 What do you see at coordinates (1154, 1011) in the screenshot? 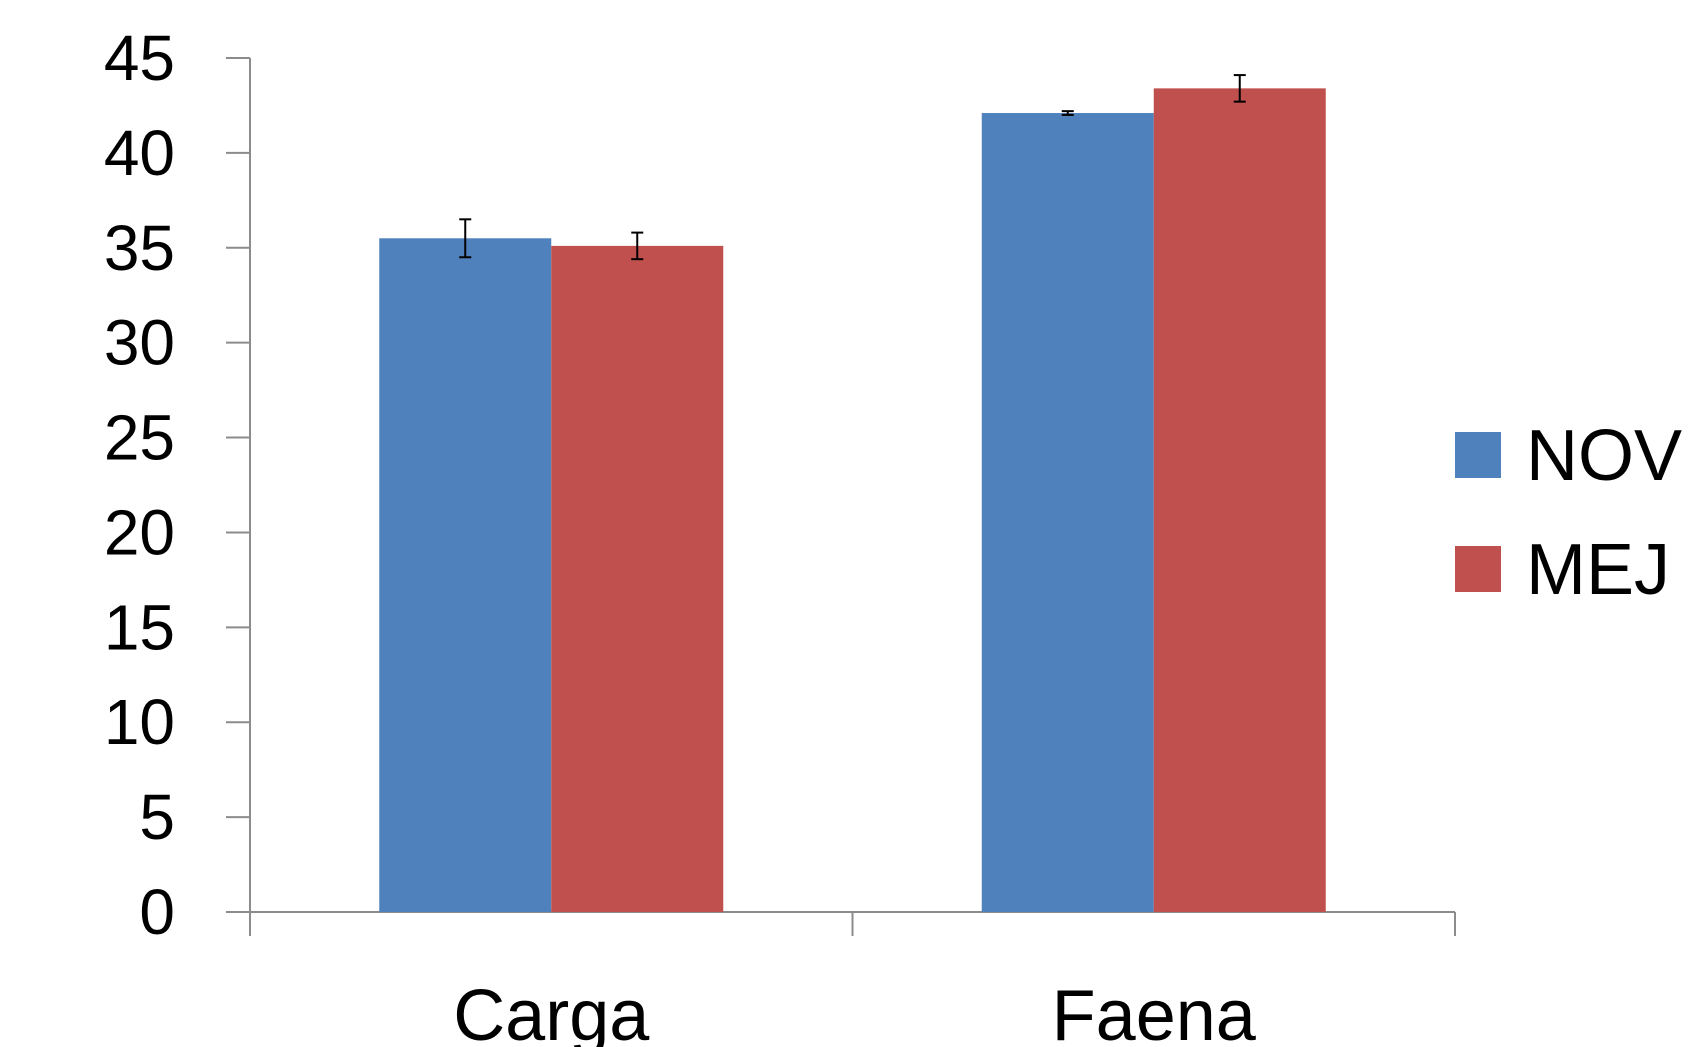
I see `x-category-label: Faena` at bounding box center [1154, 1011].